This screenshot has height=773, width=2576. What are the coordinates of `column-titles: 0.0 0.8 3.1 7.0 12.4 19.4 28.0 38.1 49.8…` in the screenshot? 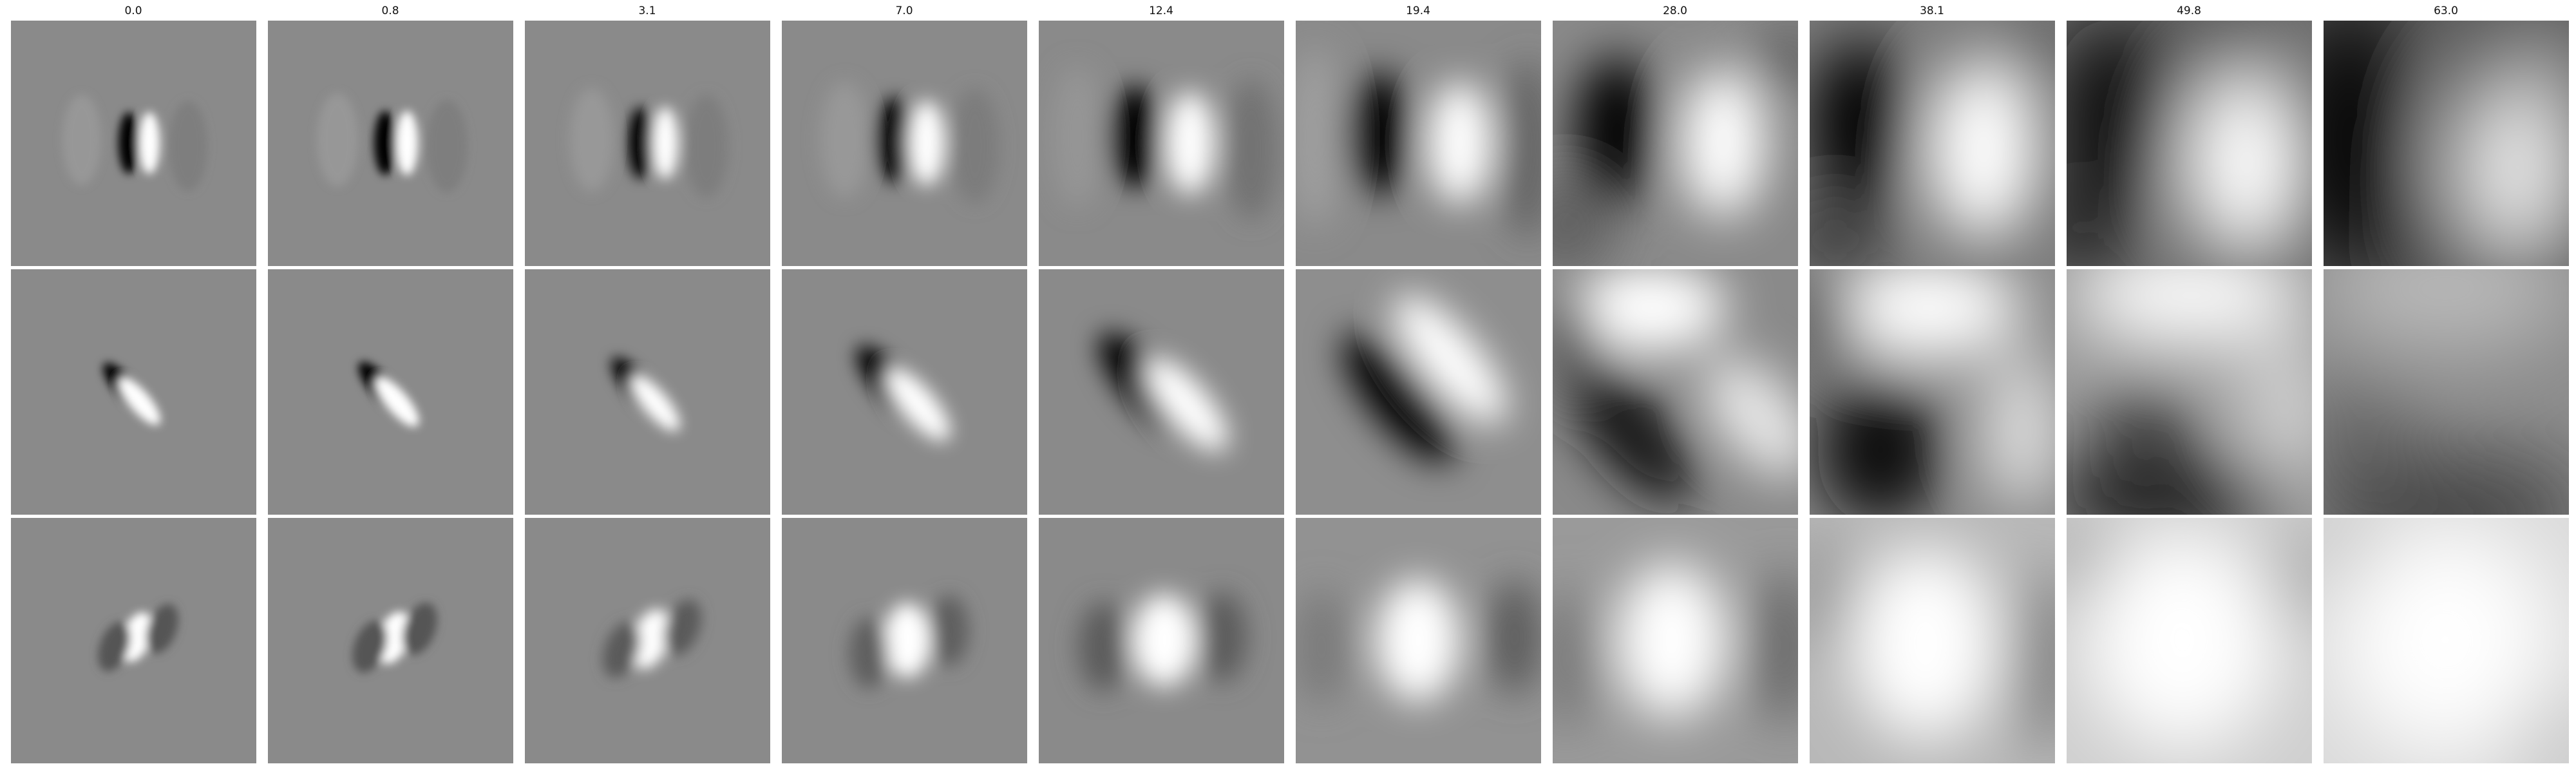 It's located at (1291, 11).